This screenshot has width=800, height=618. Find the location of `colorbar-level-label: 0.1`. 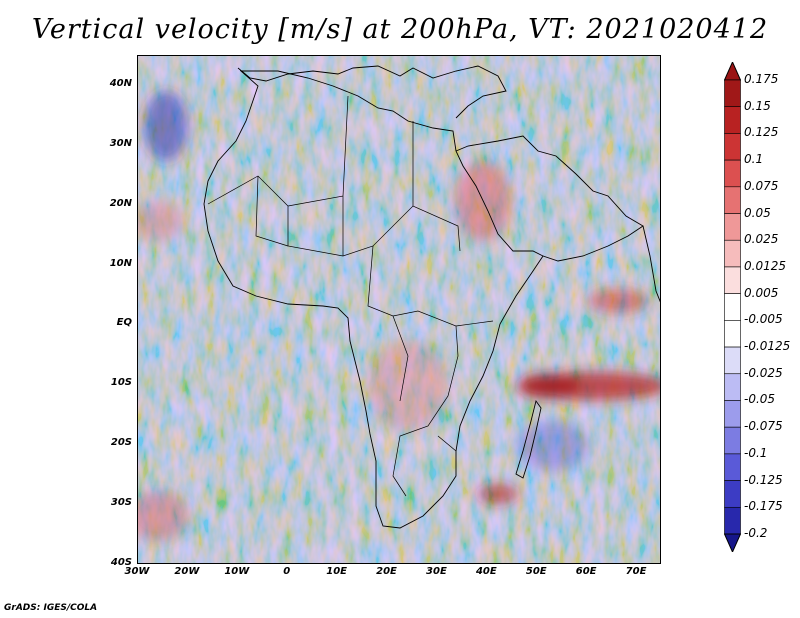

colorbar-level-label: 0.1 is located at coordinates (754, 159).